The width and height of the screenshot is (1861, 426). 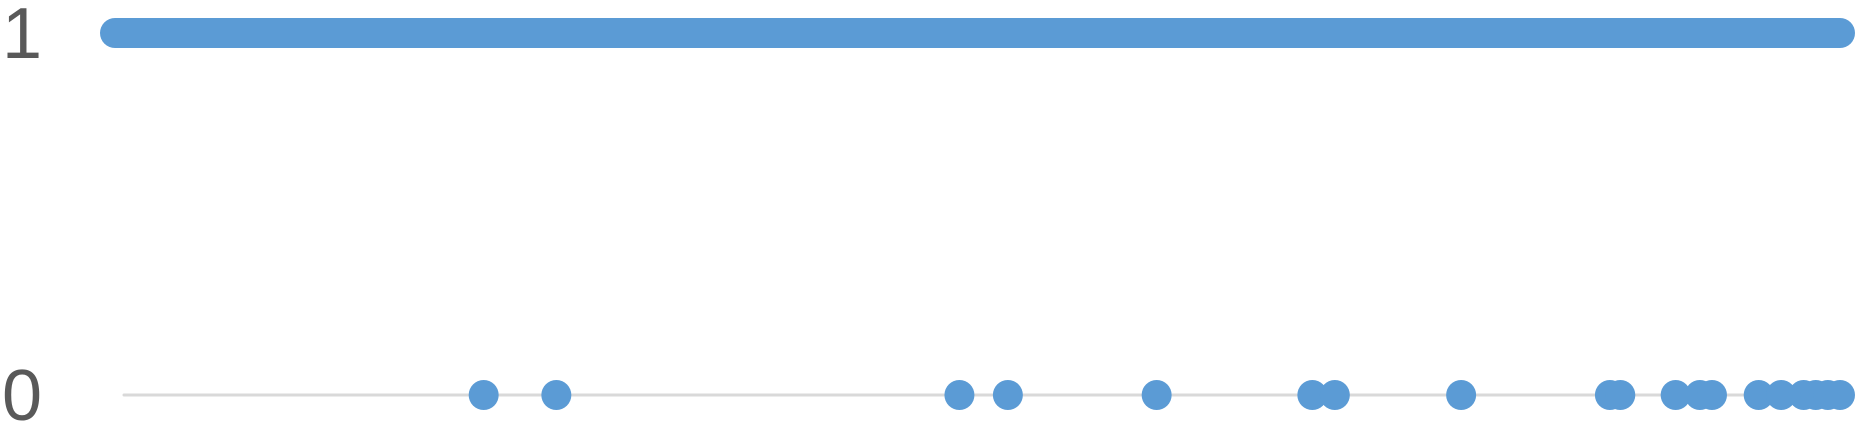 I want to click on y-axis: 01, so click(x=22, y=213).